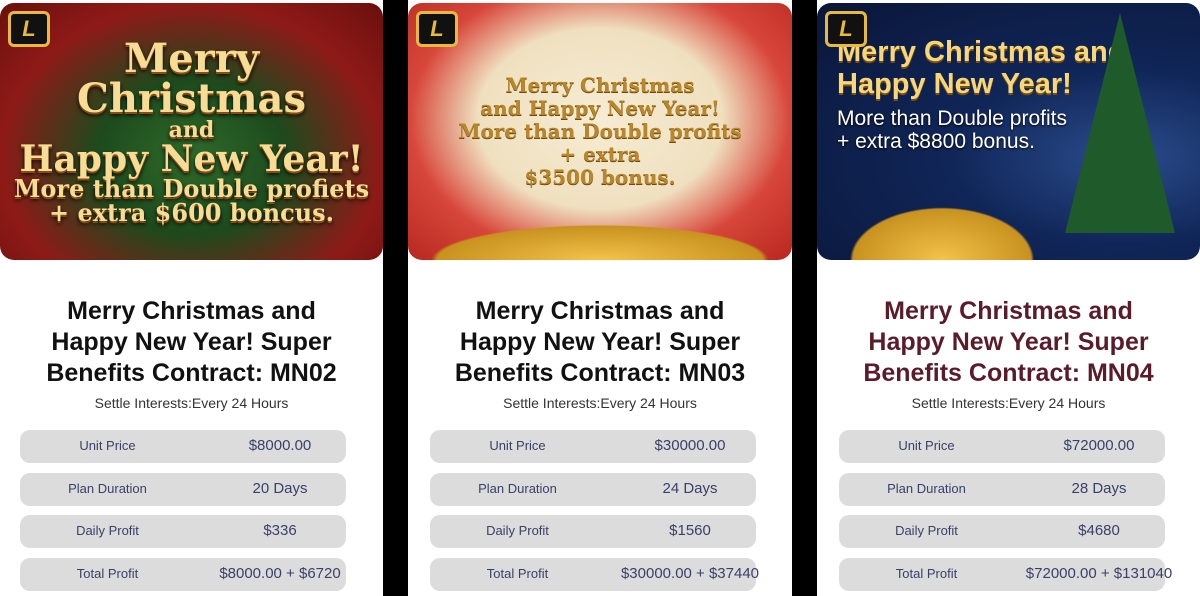 Image resolution: width=1200 pixels, height=596 pixels. Describe the element at coordinates (191, 58) in the screenshot. I see `banner-text: Merry` at that location.